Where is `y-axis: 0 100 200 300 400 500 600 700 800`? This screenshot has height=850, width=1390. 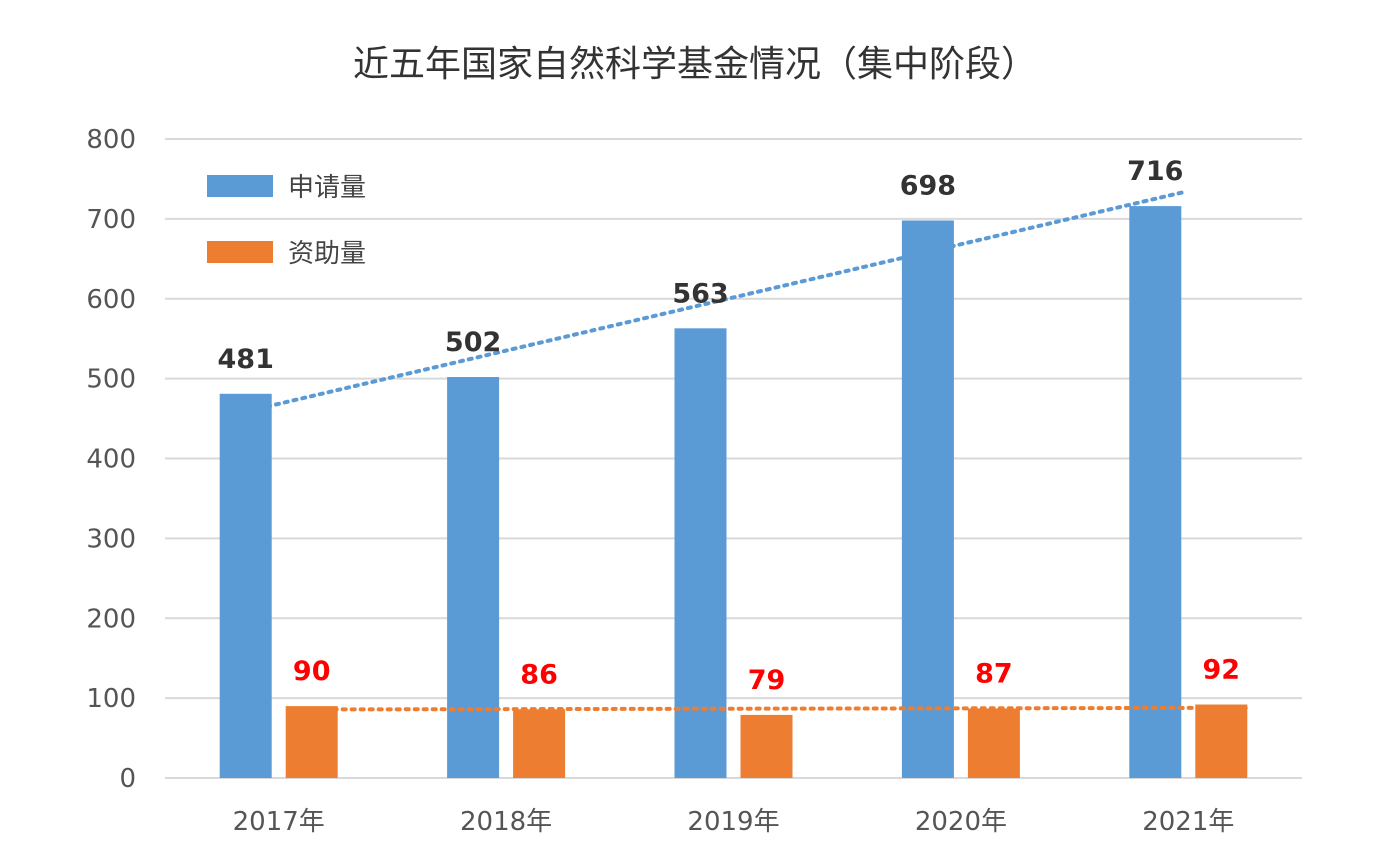
y-axis: 0 100 200 300 400 500 600 700 800 is located at coordinates (111, 459).